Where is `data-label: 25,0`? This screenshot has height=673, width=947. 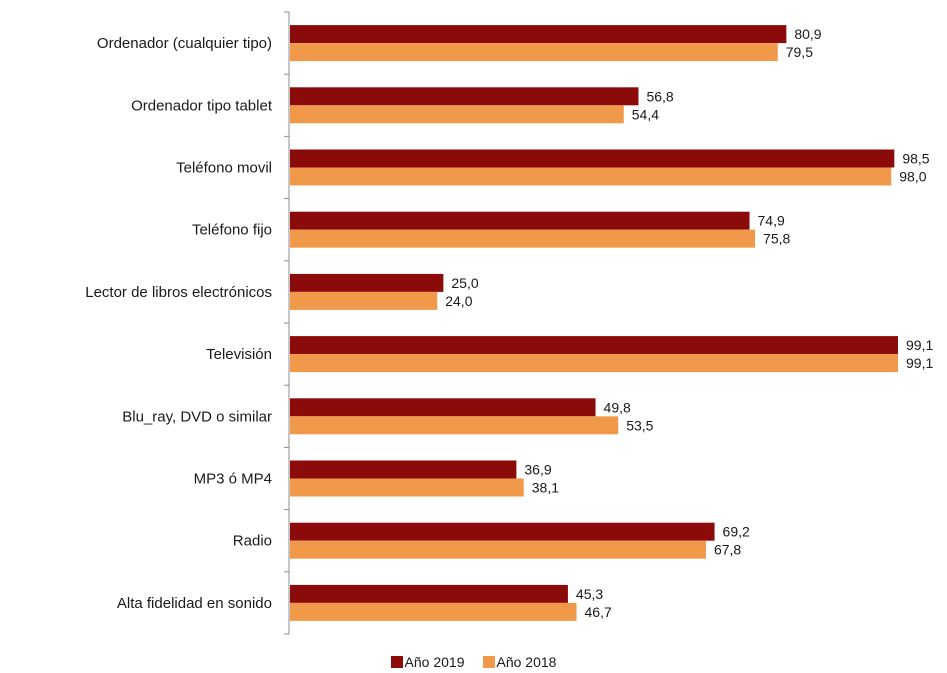 data-label: 25,0 is located at coordinates (464, 283).